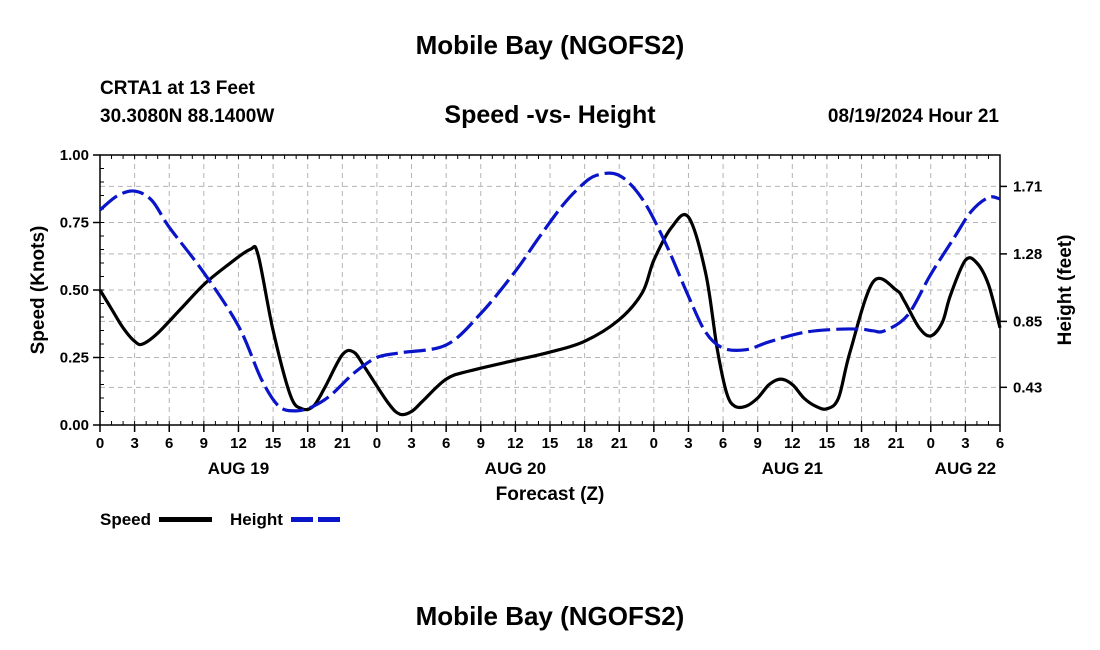  What do you see at coordinates (126, 519) in the screenshot?
I see `legend-speed-label: Speed` at bounding box center [126, 519].